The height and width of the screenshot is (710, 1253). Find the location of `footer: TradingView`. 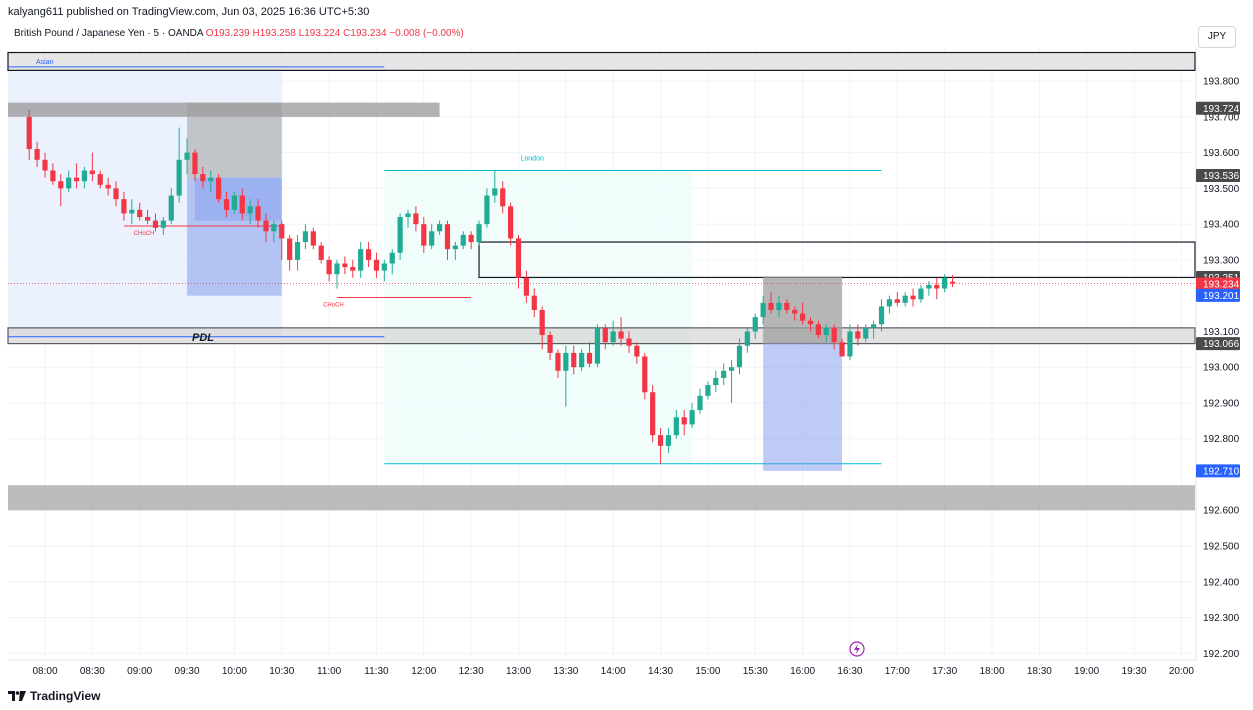

footer: TradingView is located at coordinates (54, 696).